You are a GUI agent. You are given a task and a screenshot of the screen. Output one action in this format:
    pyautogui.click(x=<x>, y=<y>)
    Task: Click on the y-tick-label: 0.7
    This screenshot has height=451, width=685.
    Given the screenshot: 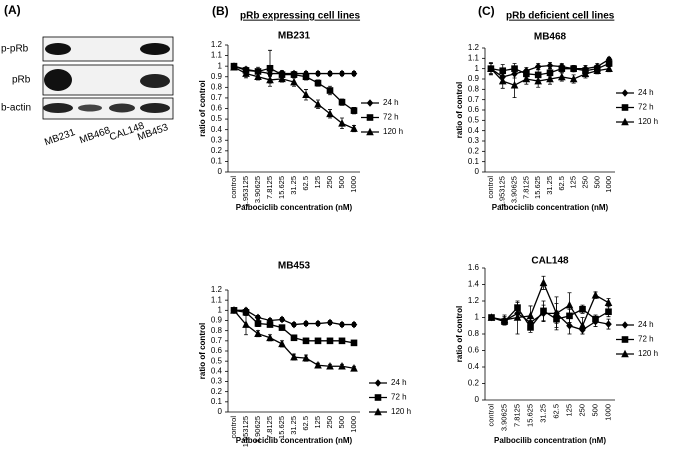 What is the action you would take?
    pyautogui.click(x=217, y=97)
    